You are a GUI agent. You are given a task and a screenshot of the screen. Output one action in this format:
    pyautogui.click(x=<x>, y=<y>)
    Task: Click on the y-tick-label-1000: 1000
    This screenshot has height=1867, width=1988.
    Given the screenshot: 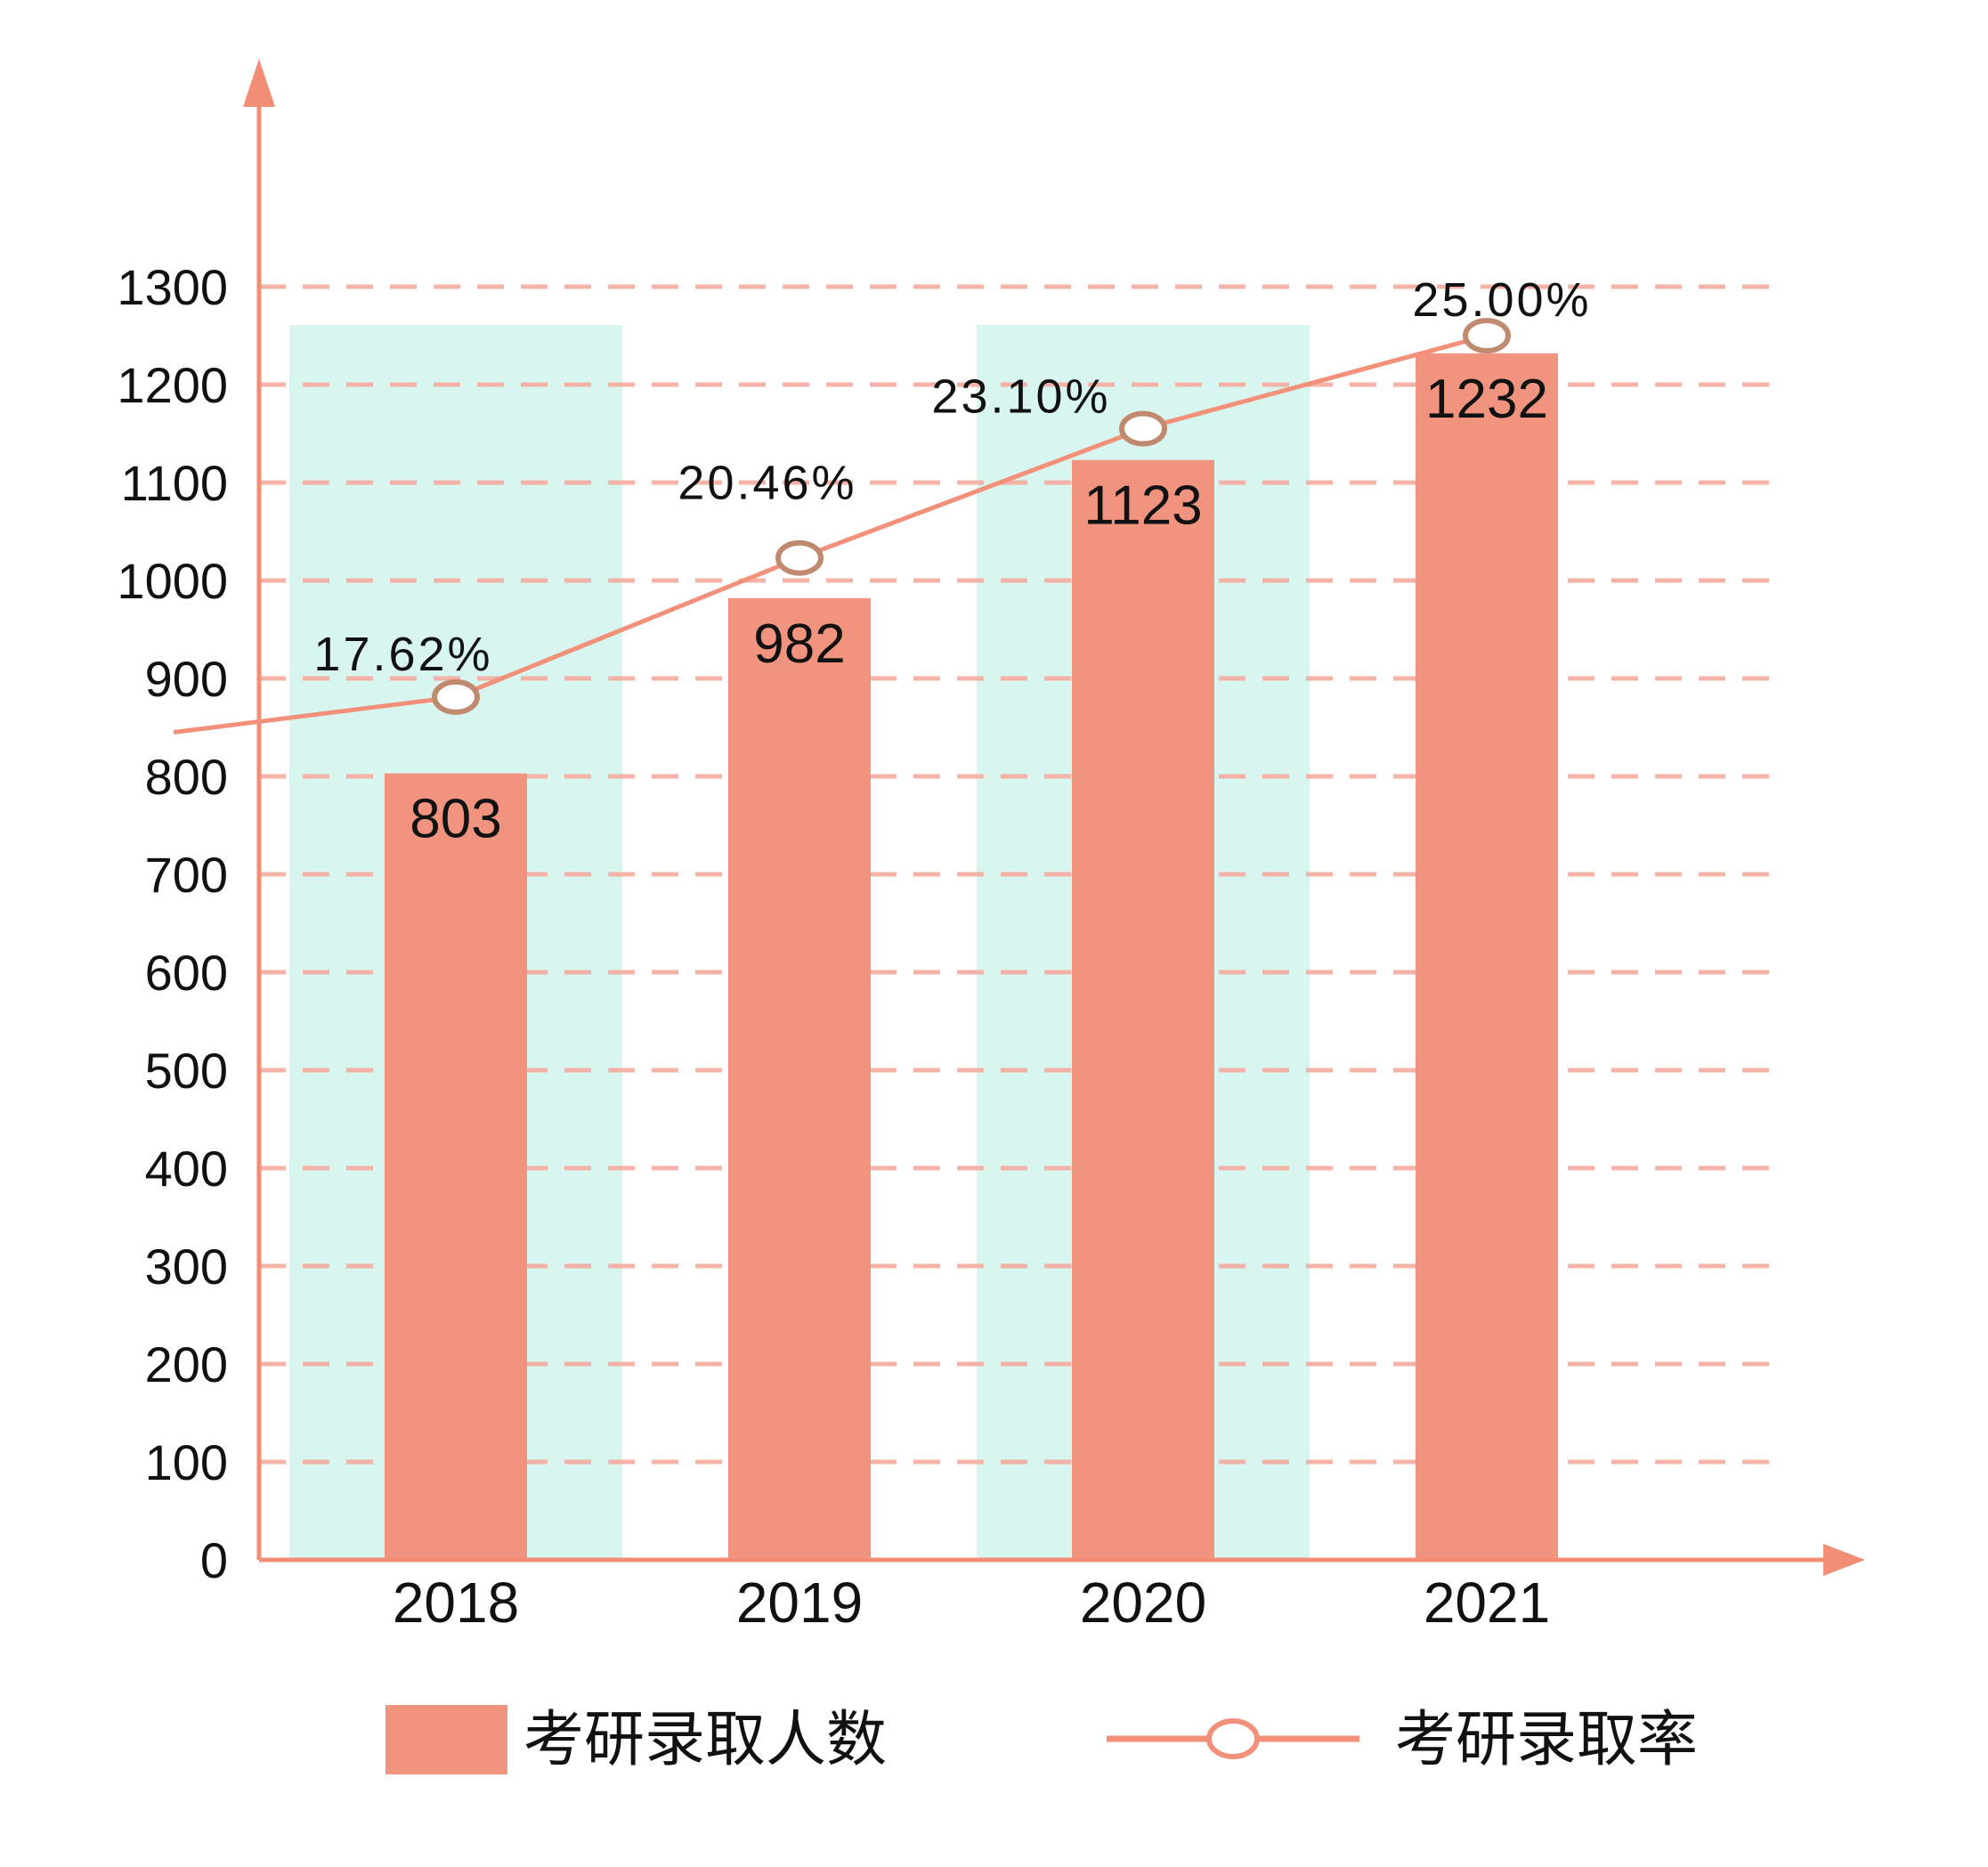 What is the action you would take?
    pyautogui.click(x=172, y=581)
    